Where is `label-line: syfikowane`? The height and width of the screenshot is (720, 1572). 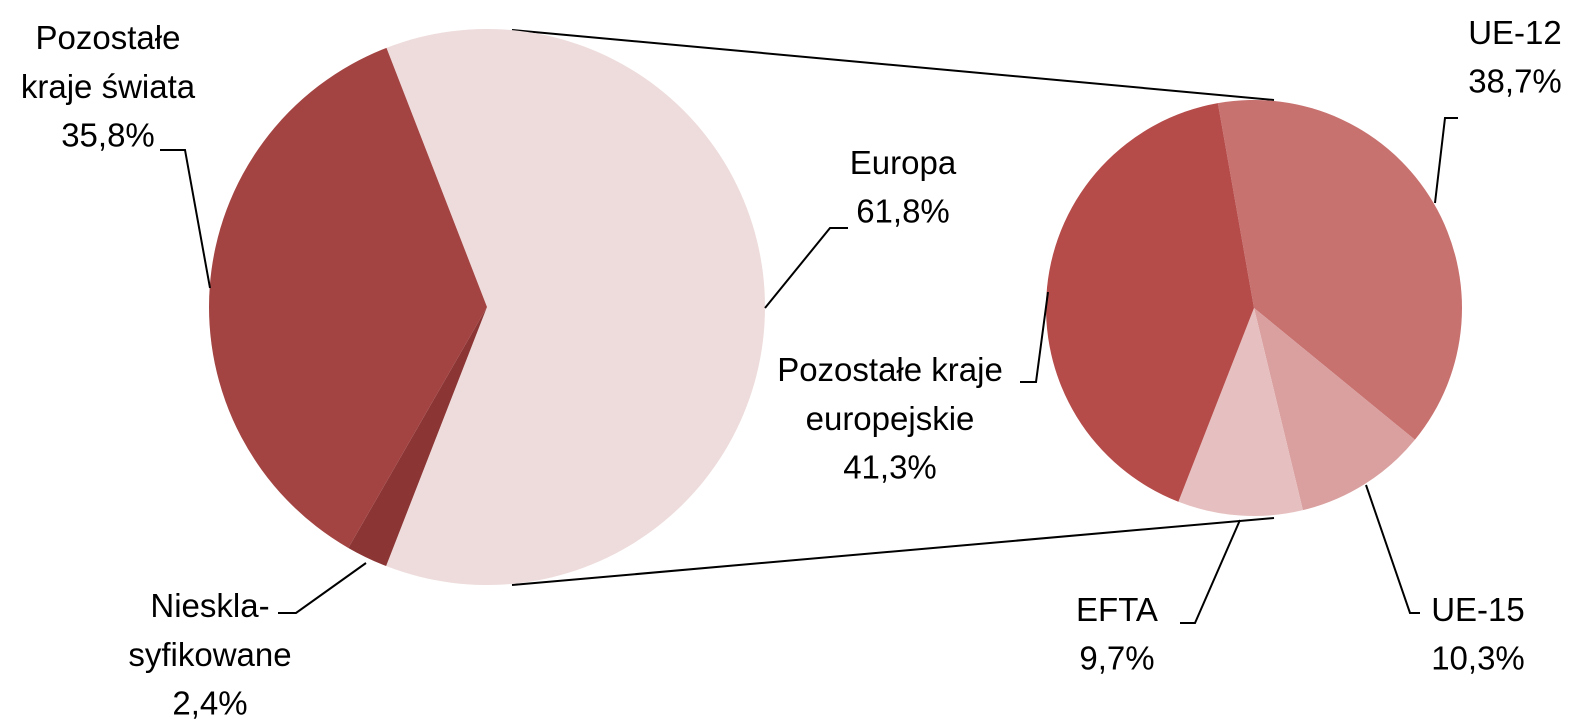 label-line: syfikowane is located at coordinates (209, 654).